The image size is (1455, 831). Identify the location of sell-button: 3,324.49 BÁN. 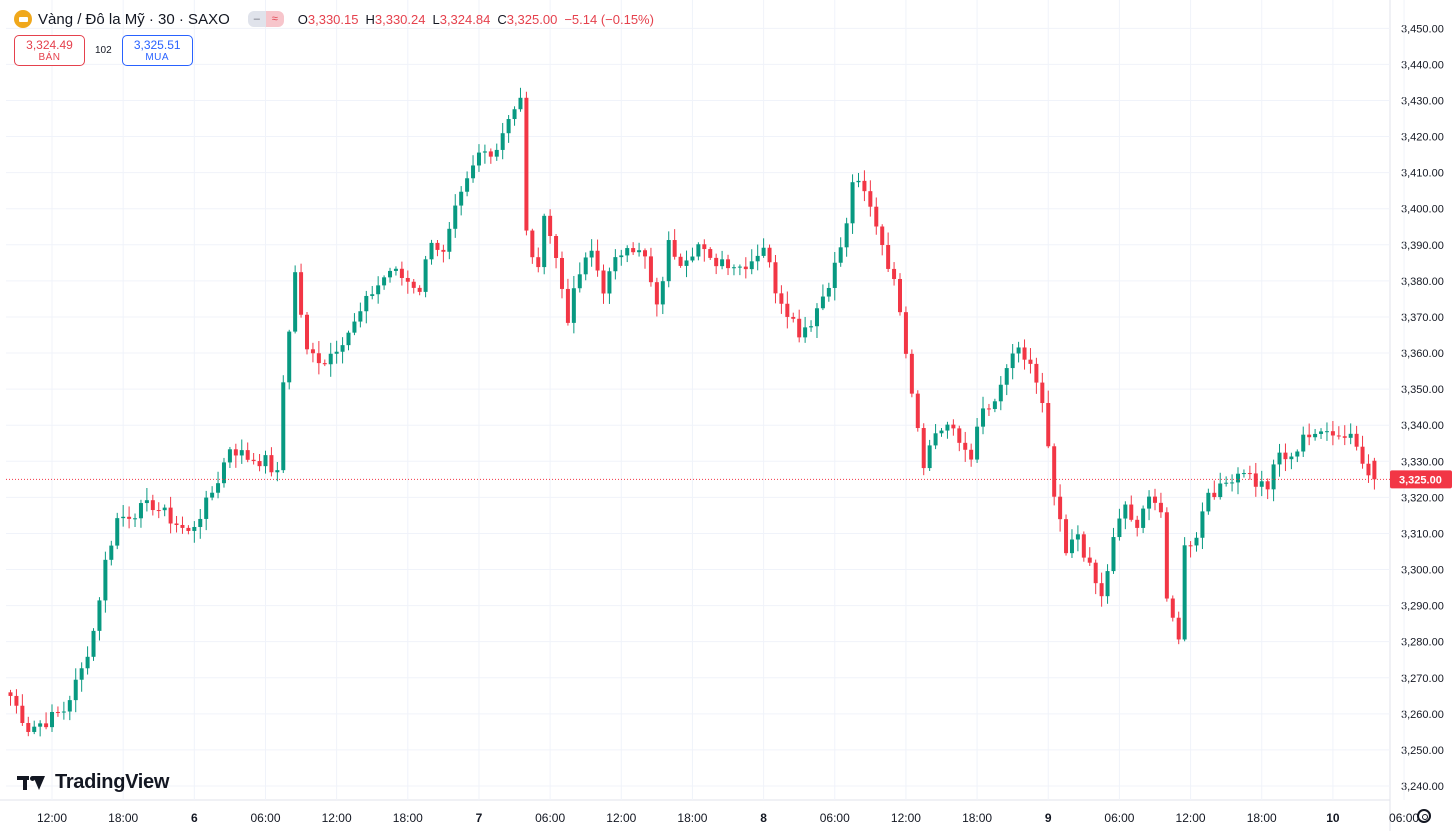
(49, 50).